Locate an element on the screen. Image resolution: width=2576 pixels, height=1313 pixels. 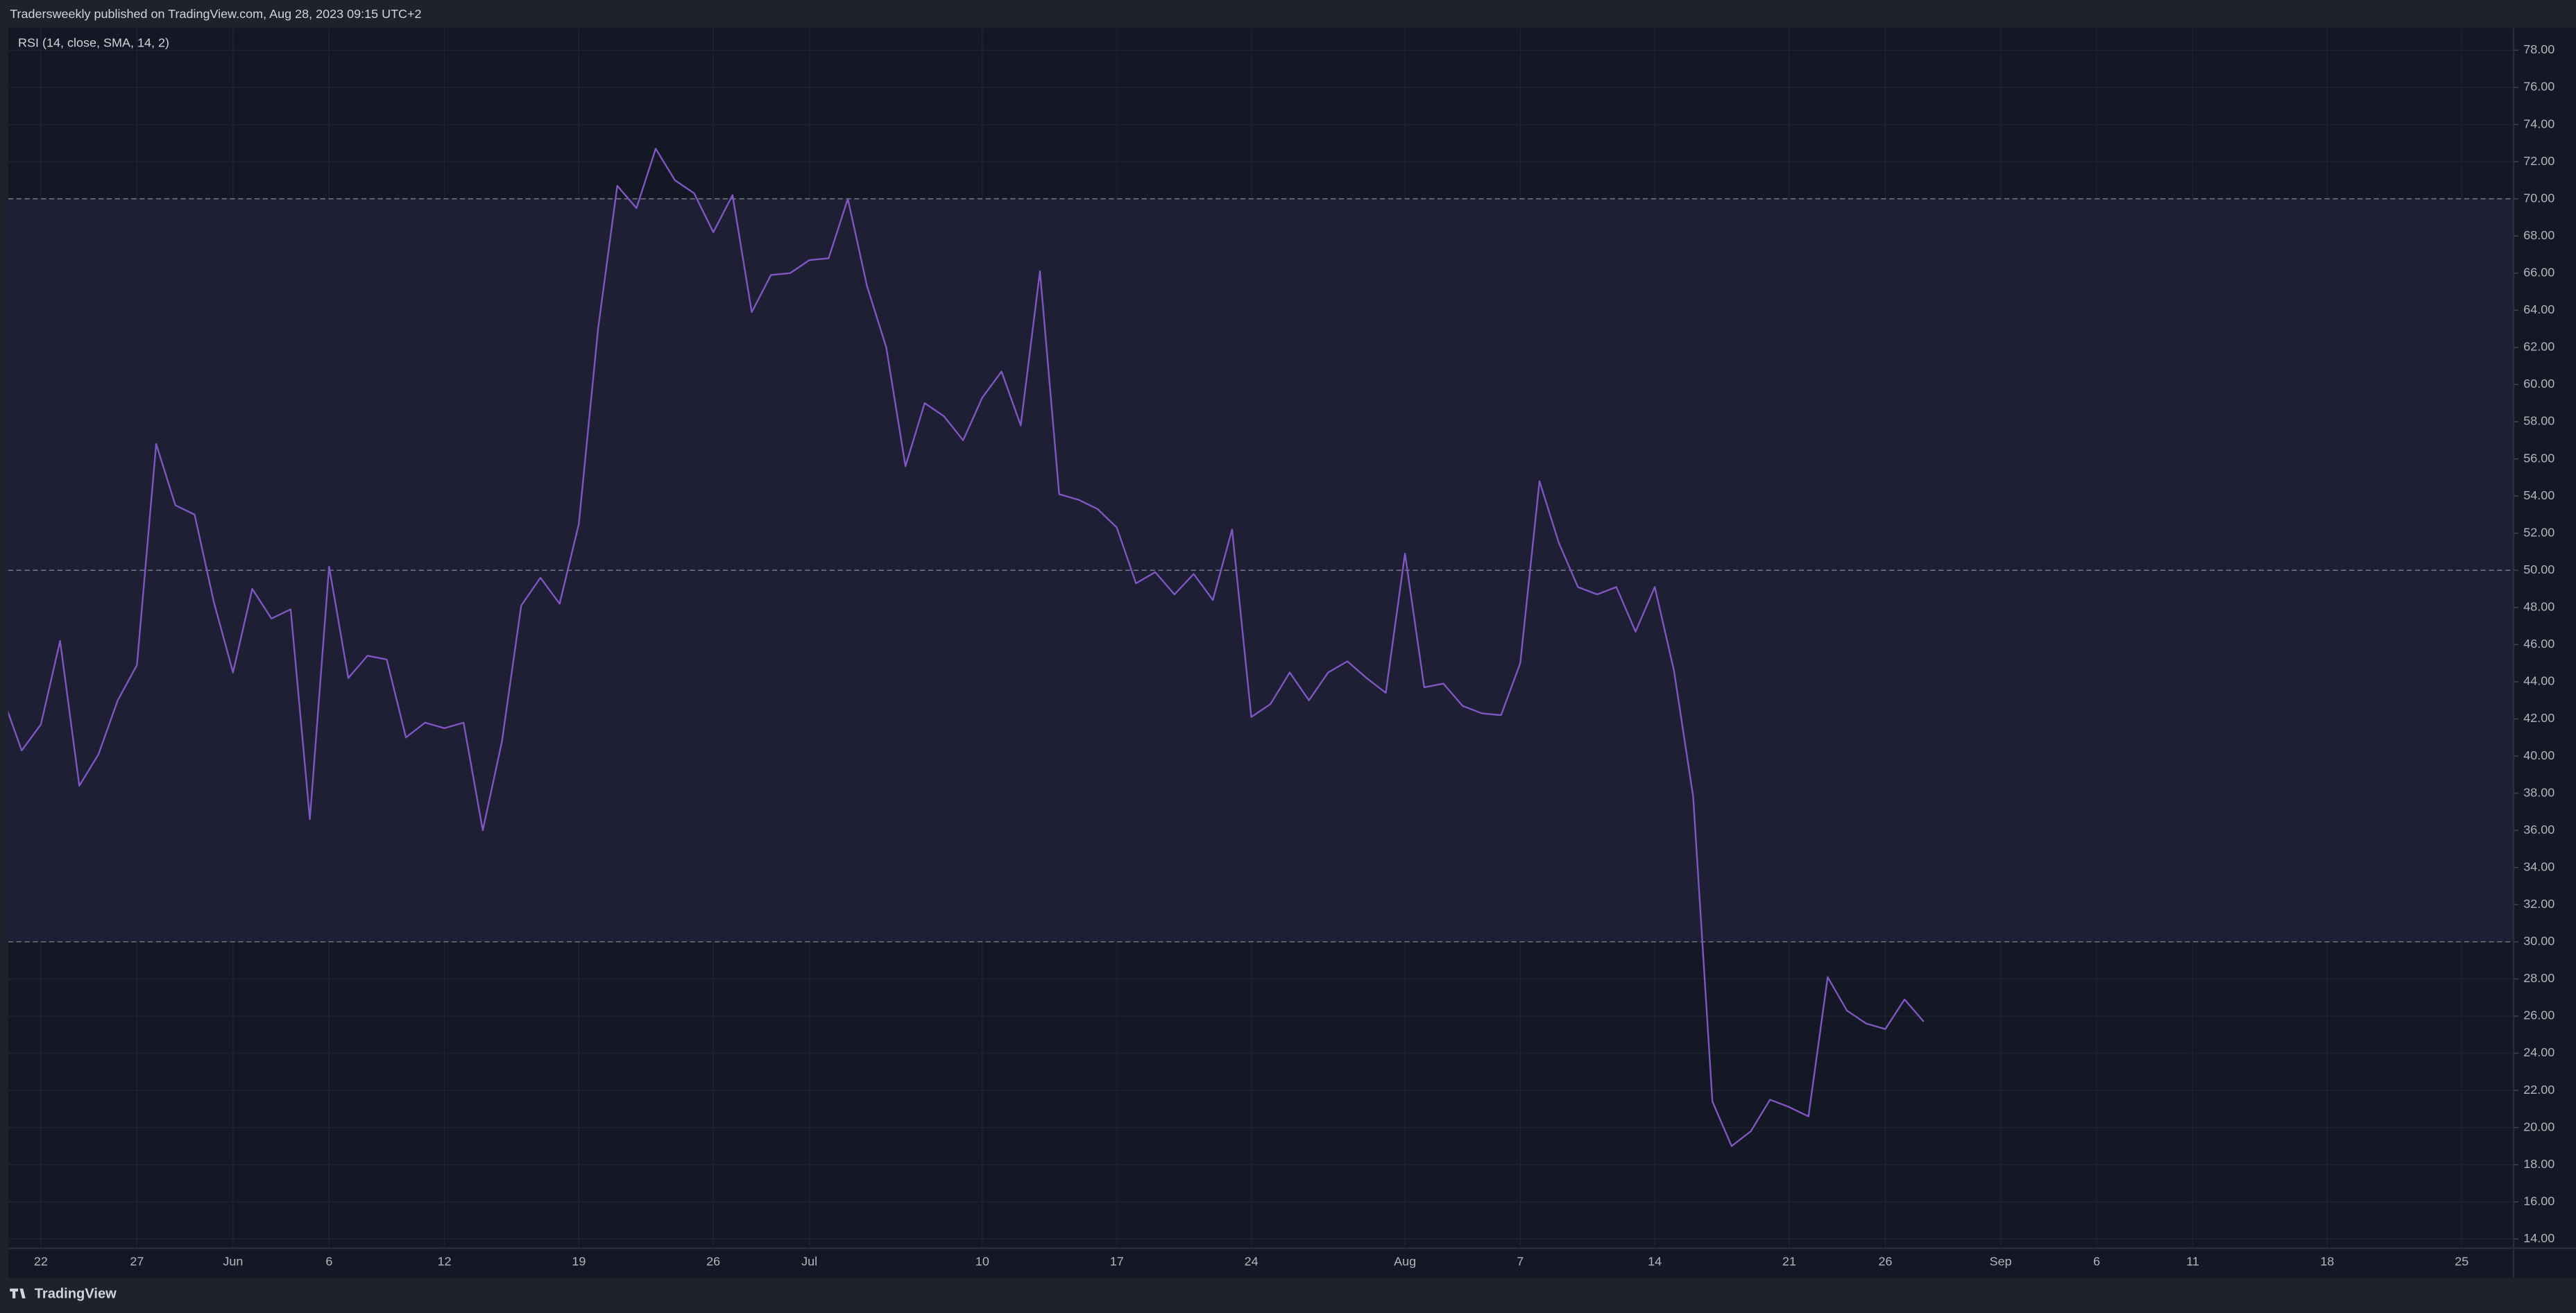
y-tick-label: 14.00 is located at coordinates (2538, 1238).